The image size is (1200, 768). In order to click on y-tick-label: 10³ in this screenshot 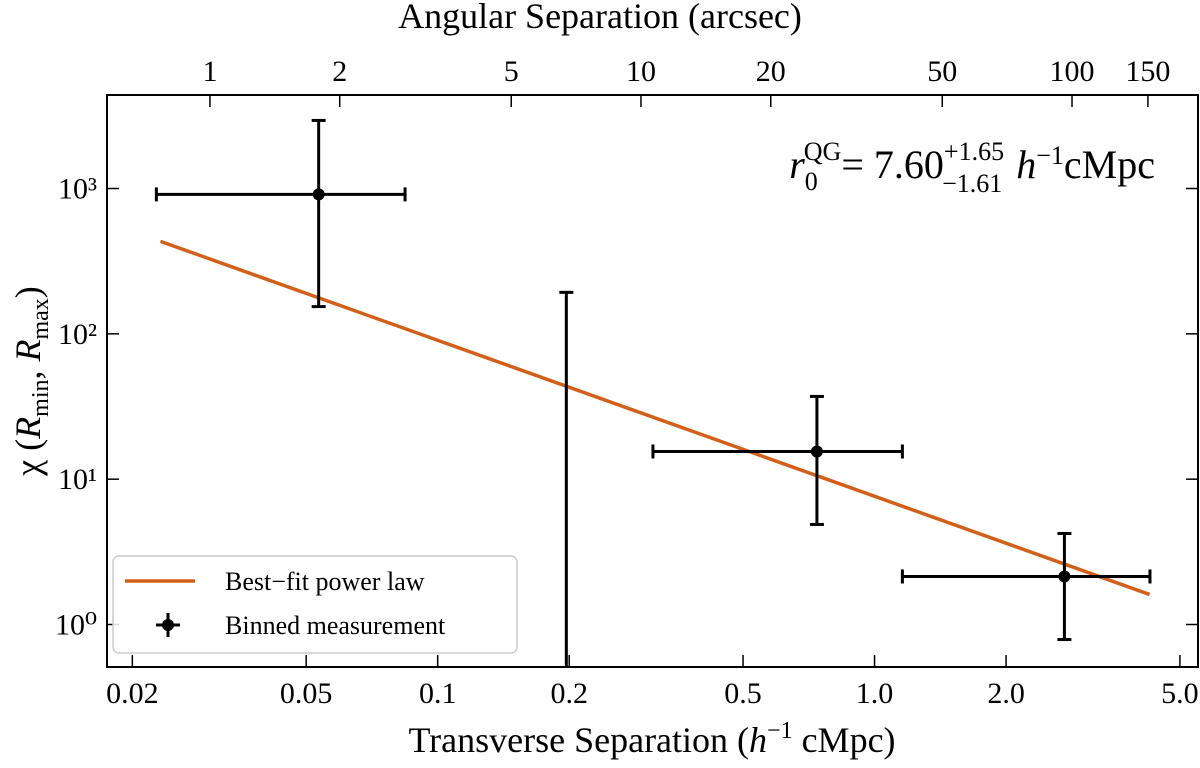, I will do `click(77, 189)`.